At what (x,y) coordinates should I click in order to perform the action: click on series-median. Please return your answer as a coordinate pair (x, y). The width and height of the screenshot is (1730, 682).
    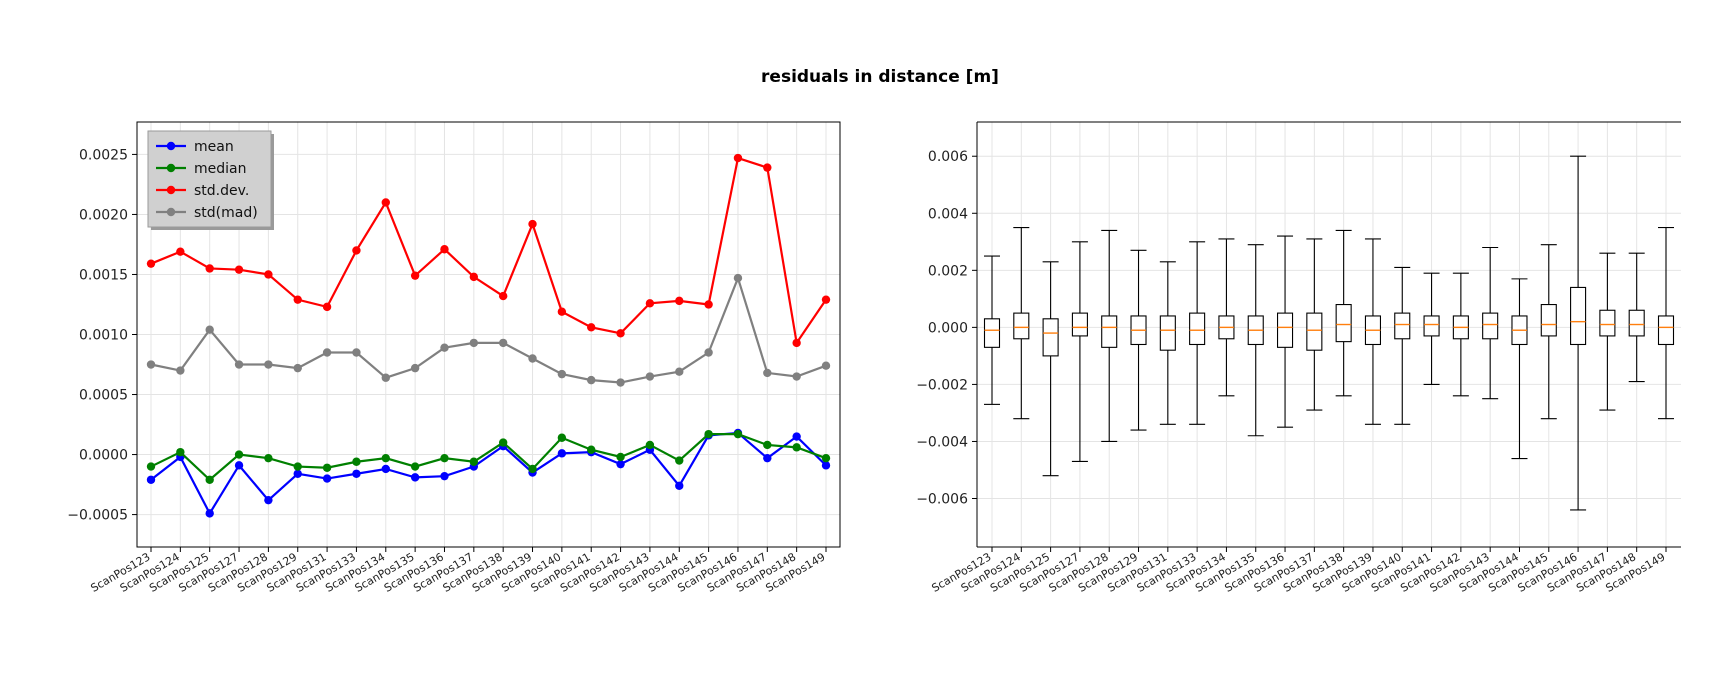
    Looking at the image, I should click on (488, 456).